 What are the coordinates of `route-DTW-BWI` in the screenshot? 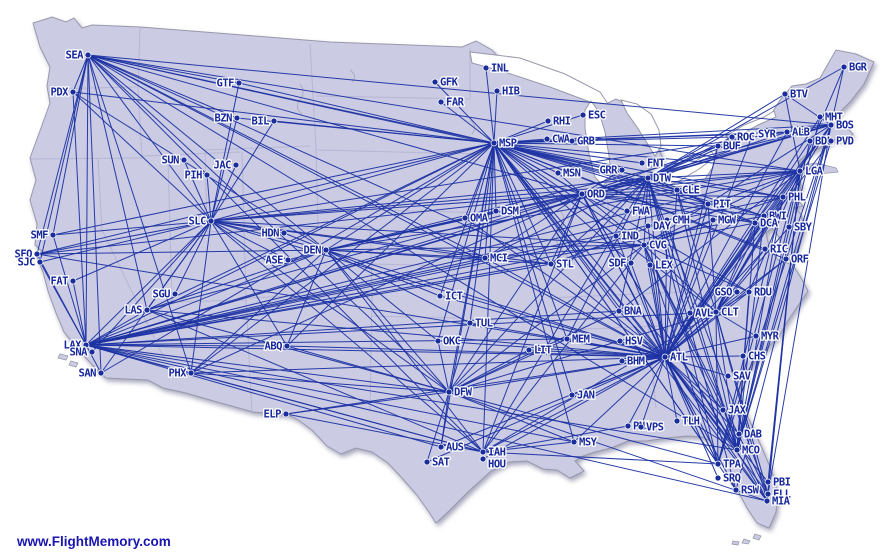 It's located at (706, 197).